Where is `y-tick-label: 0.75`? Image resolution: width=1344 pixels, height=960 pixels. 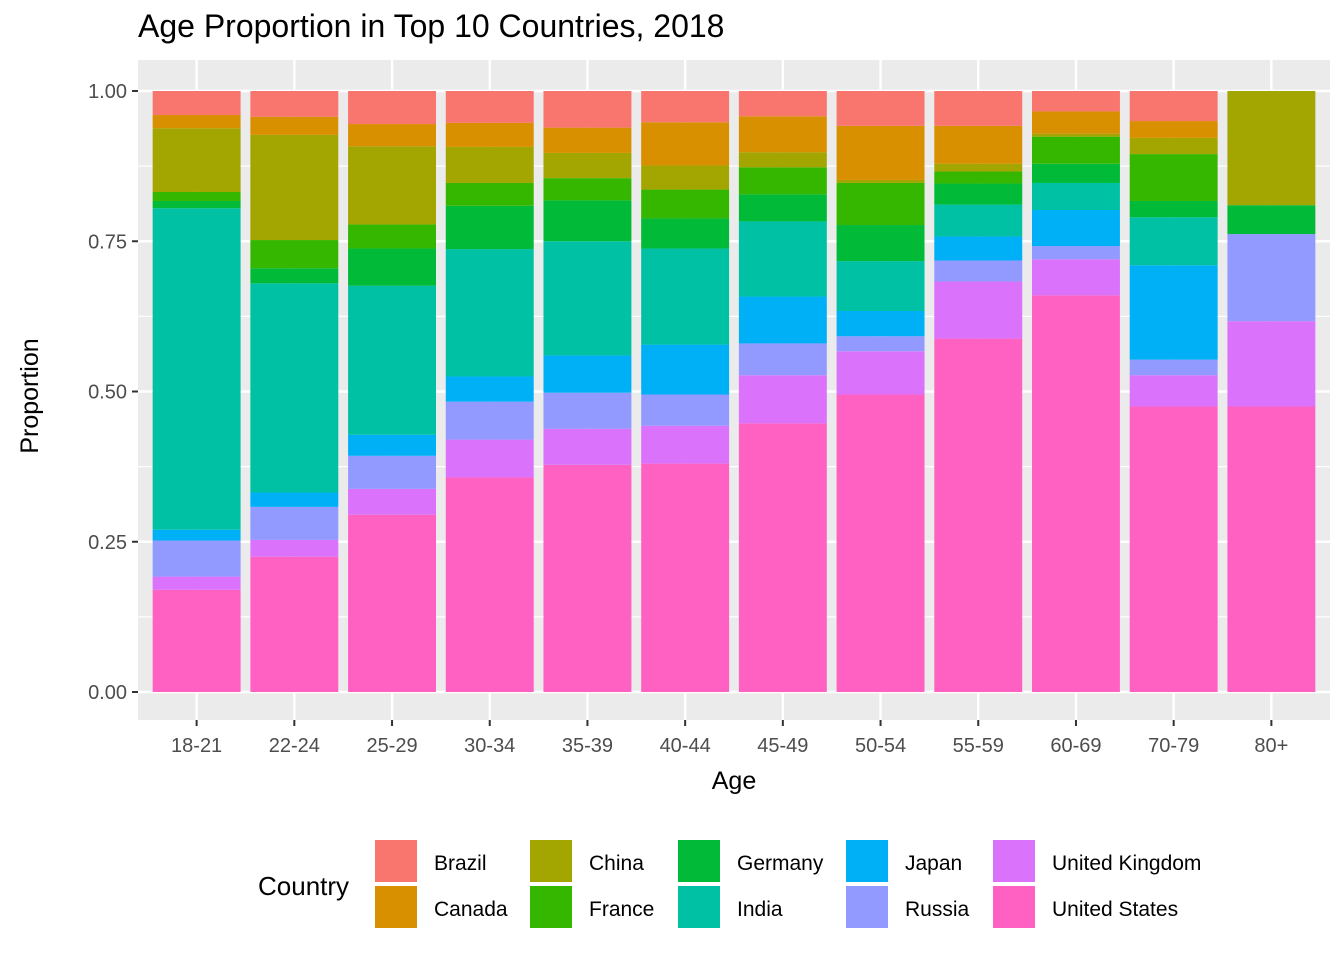 y-tick-label: 0.75 is located at coordinates (107, 242).